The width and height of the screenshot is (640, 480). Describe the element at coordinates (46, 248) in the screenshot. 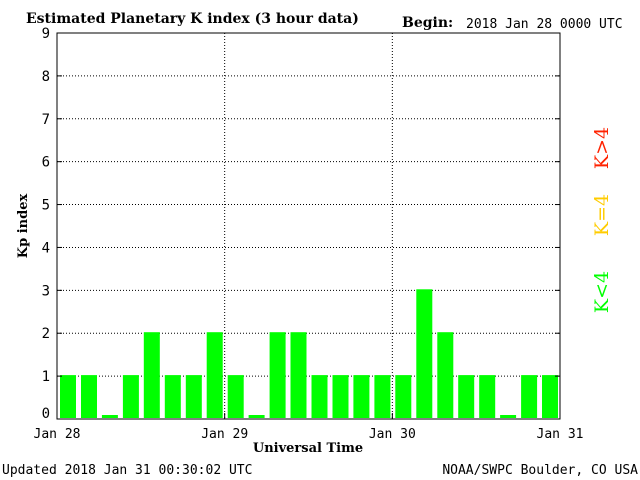

I see `y-tick-label: 4` at that location.